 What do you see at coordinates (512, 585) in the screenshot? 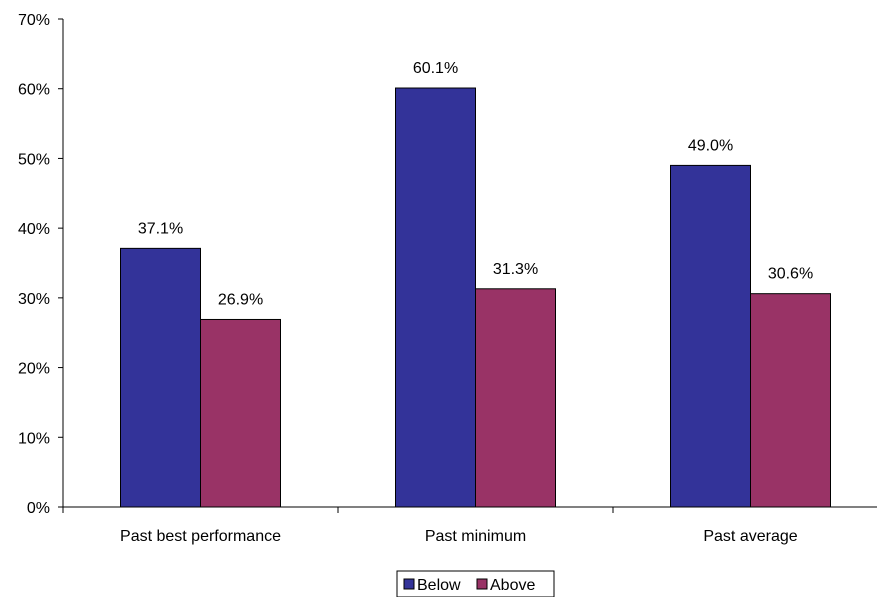
I see `legend-label-above: Above` at bounding box center [512, 585].